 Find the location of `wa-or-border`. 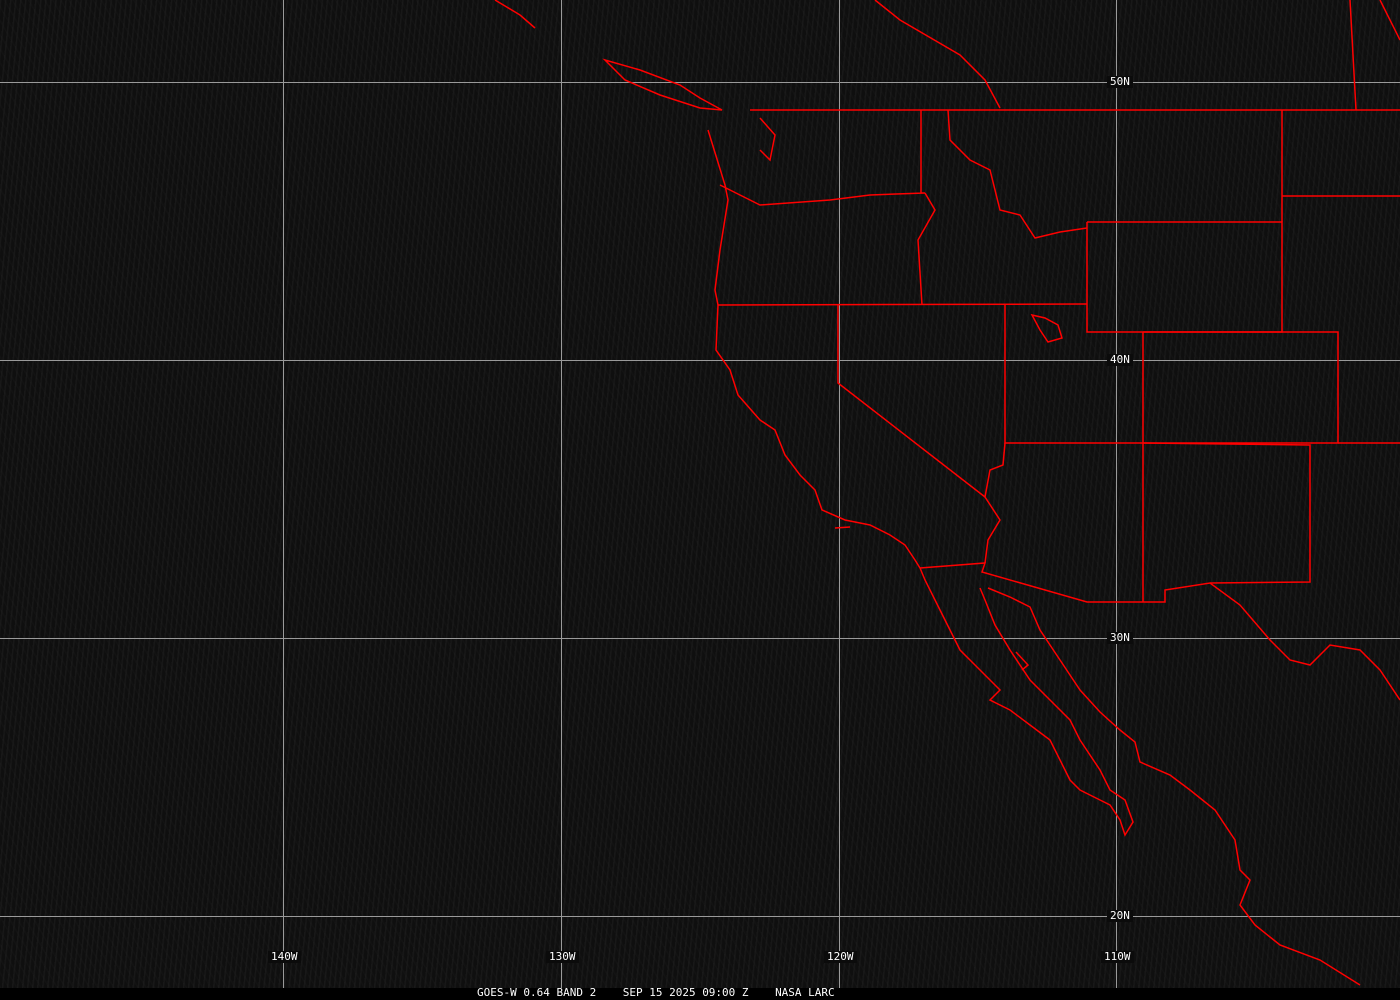

wa-or-border is located at coordinates (822, 158).